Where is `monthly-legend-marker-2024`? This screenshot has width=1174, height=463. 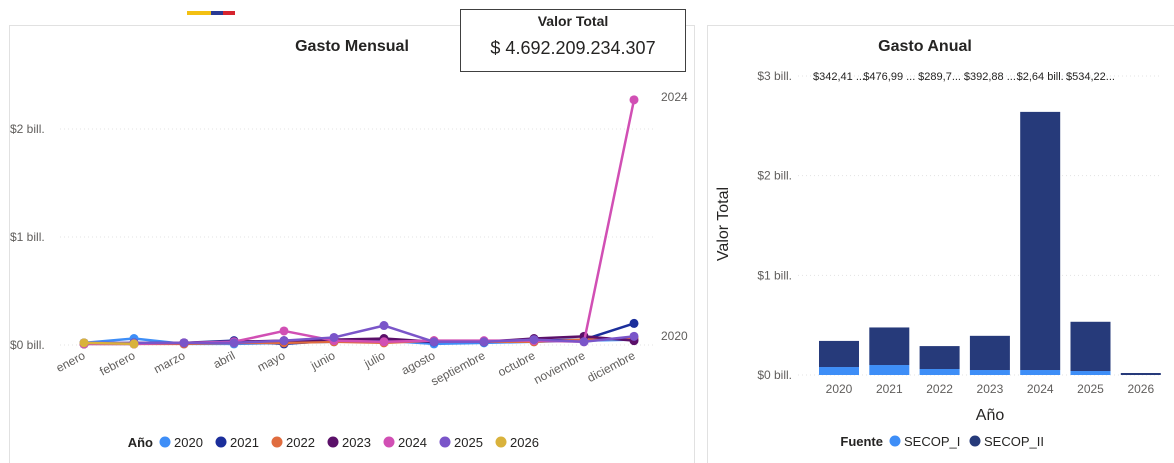
monthly-legend-marker-2024 is located at coordinates (389, 442).